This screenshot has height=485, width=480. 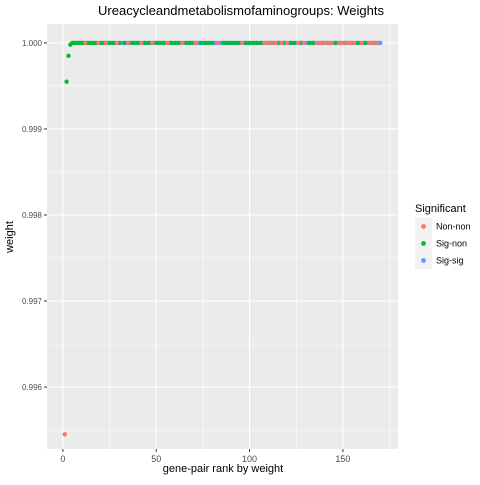 What do you see at coordinates (32, 387) in the screenshot?
I see `y-tick-label: 0.996` at bounding box center [32, 387].